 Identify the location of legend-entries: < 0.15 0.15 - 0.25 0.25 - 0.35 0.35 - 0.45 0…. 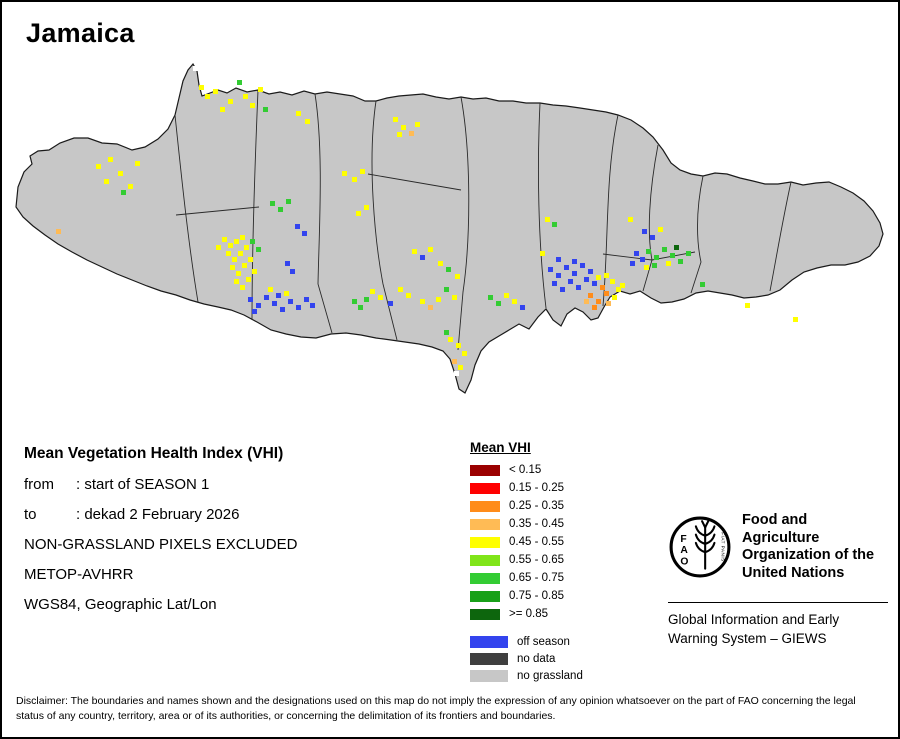
(526, 542).